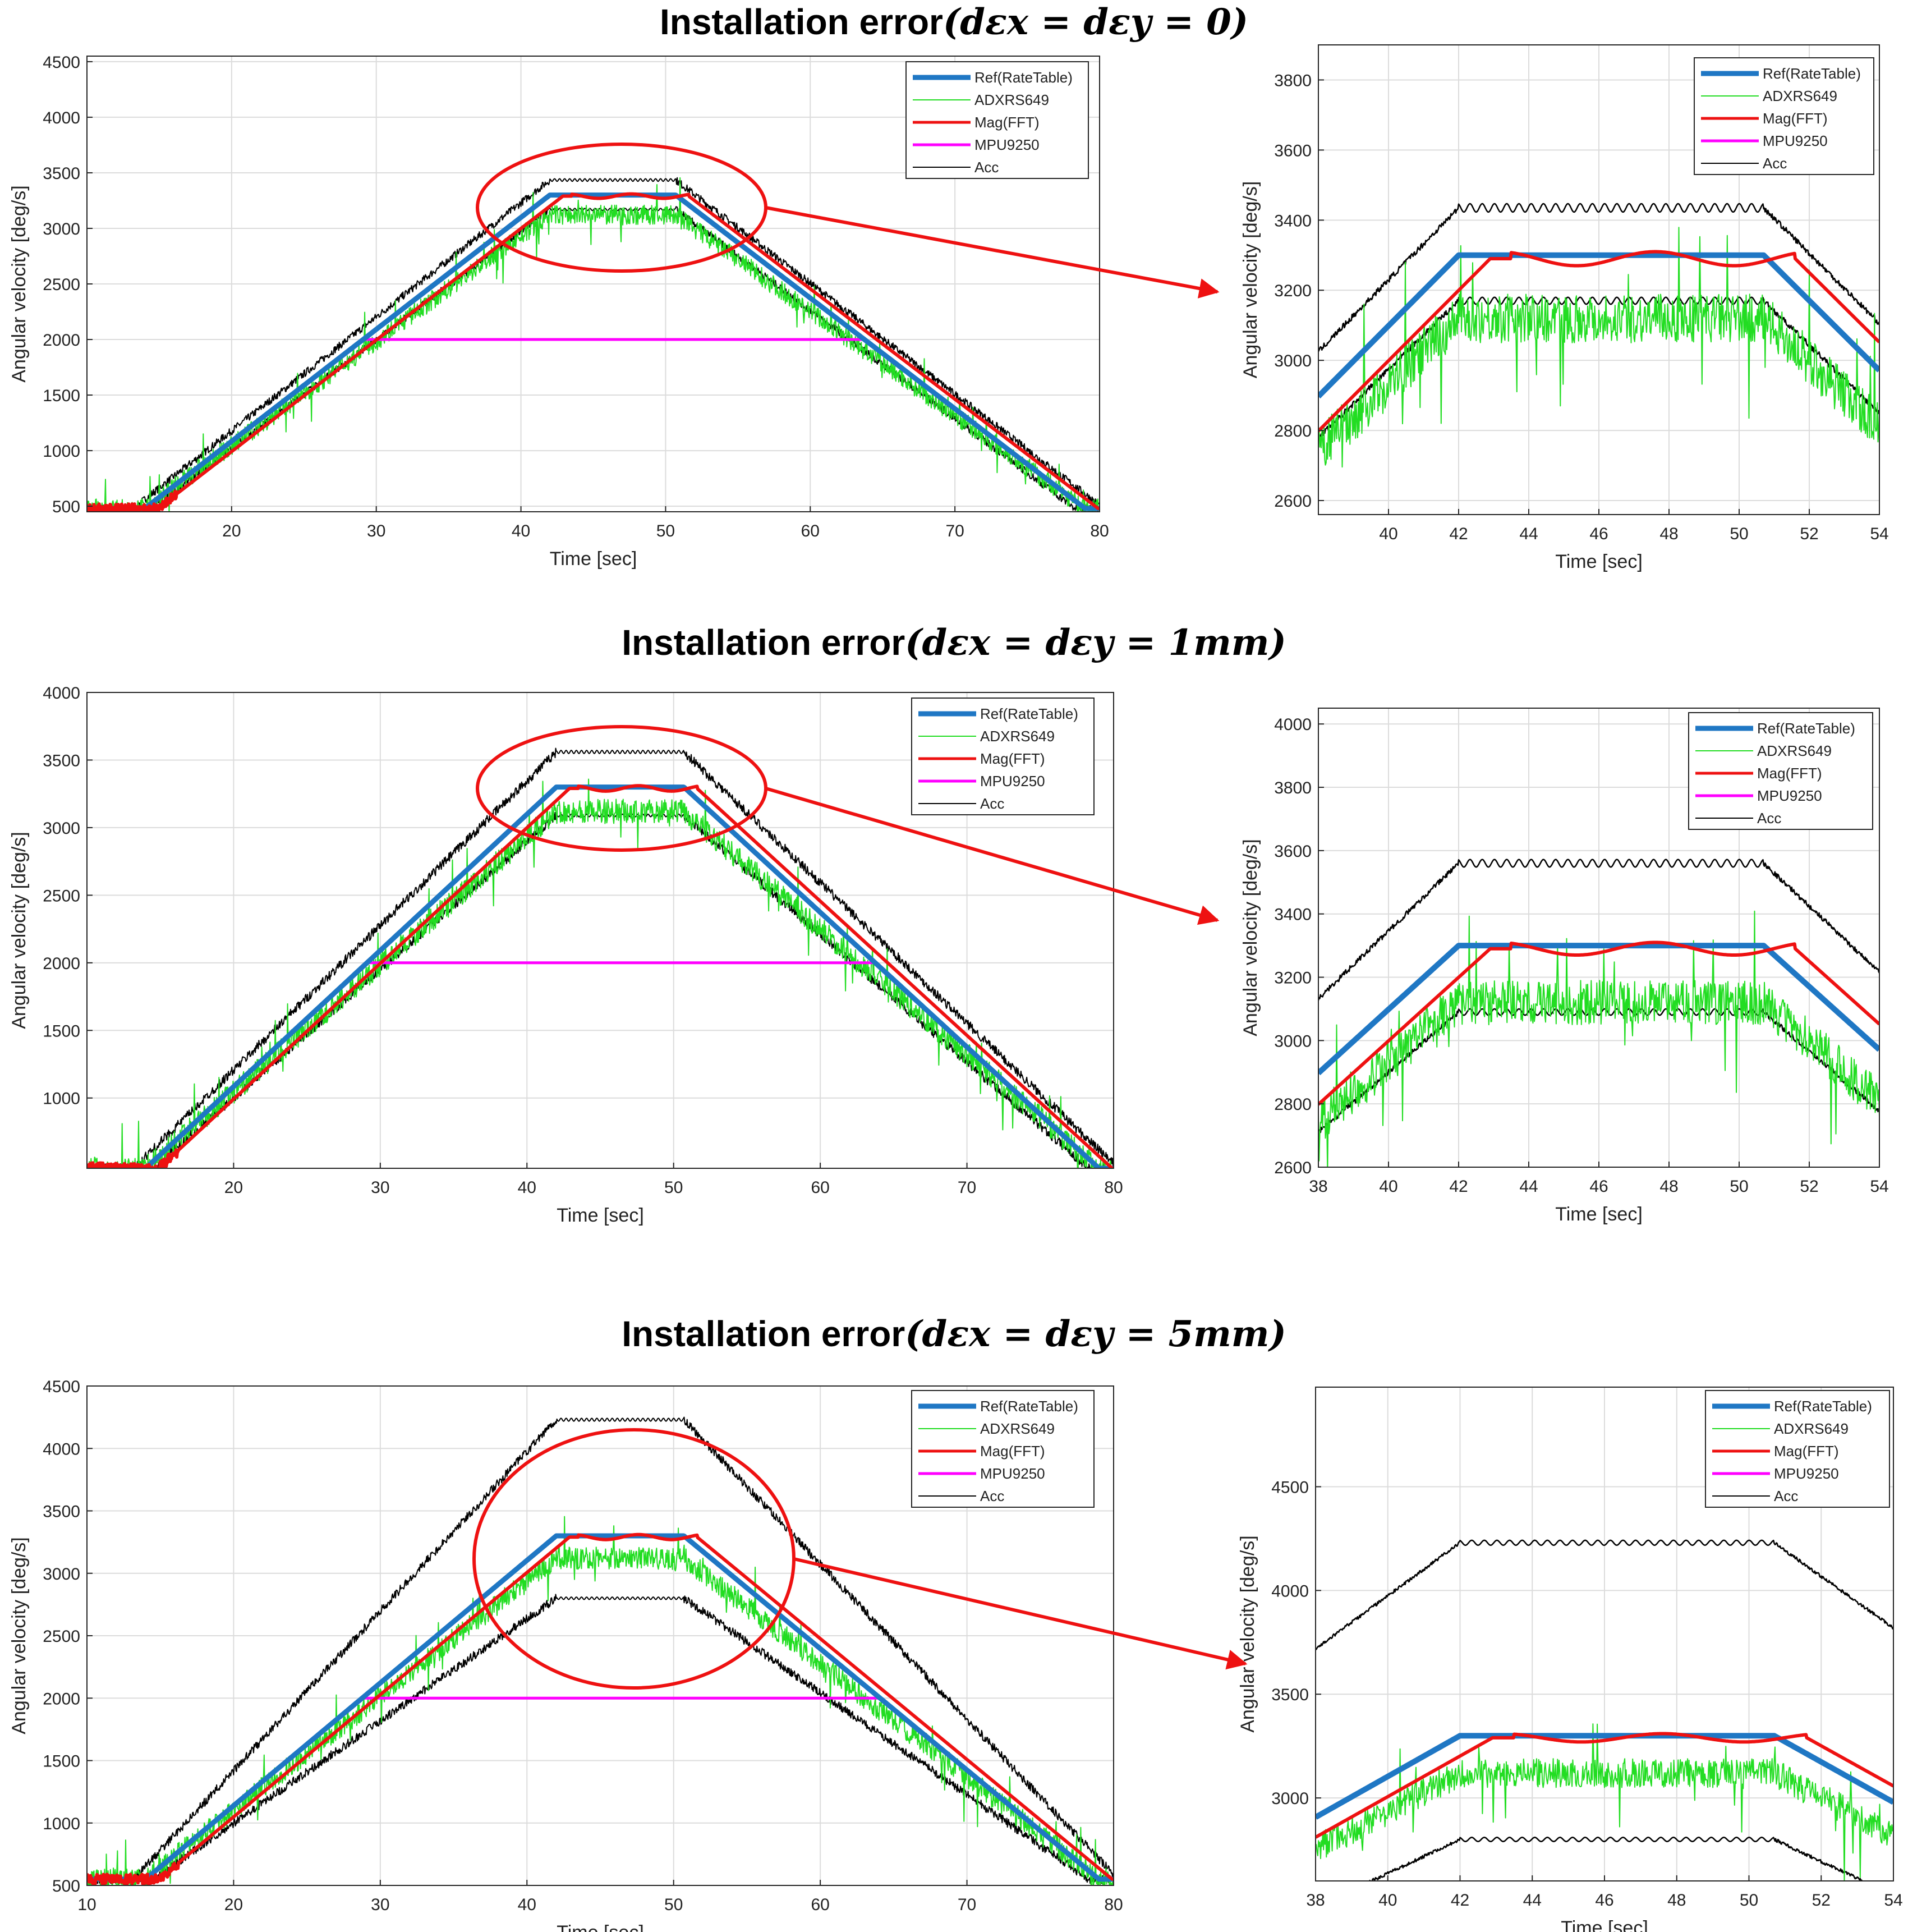  I want to click on y-tick-label: 3500, so click(61, 1512).